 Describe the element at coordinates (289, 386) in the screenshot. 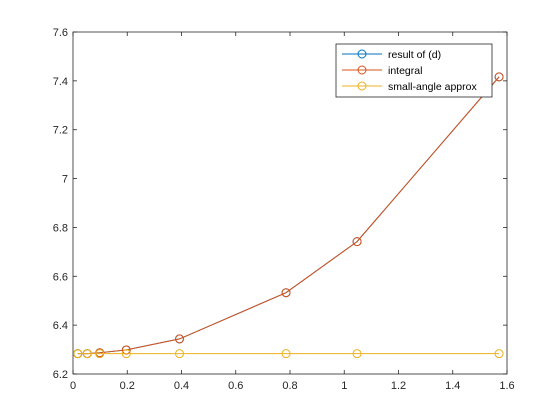

I see `x-tick-label: 0.8` at that location.